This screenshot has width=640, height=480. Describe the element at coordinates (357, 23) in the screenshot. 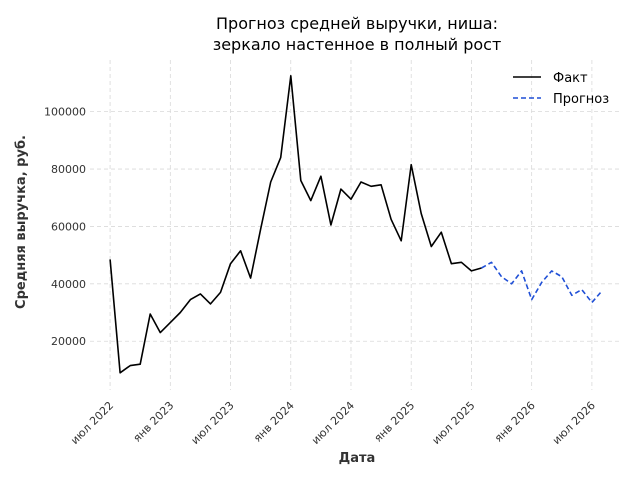

I see `chart-title-line-1: Прогноз средней выручки, ниша:` at that location.